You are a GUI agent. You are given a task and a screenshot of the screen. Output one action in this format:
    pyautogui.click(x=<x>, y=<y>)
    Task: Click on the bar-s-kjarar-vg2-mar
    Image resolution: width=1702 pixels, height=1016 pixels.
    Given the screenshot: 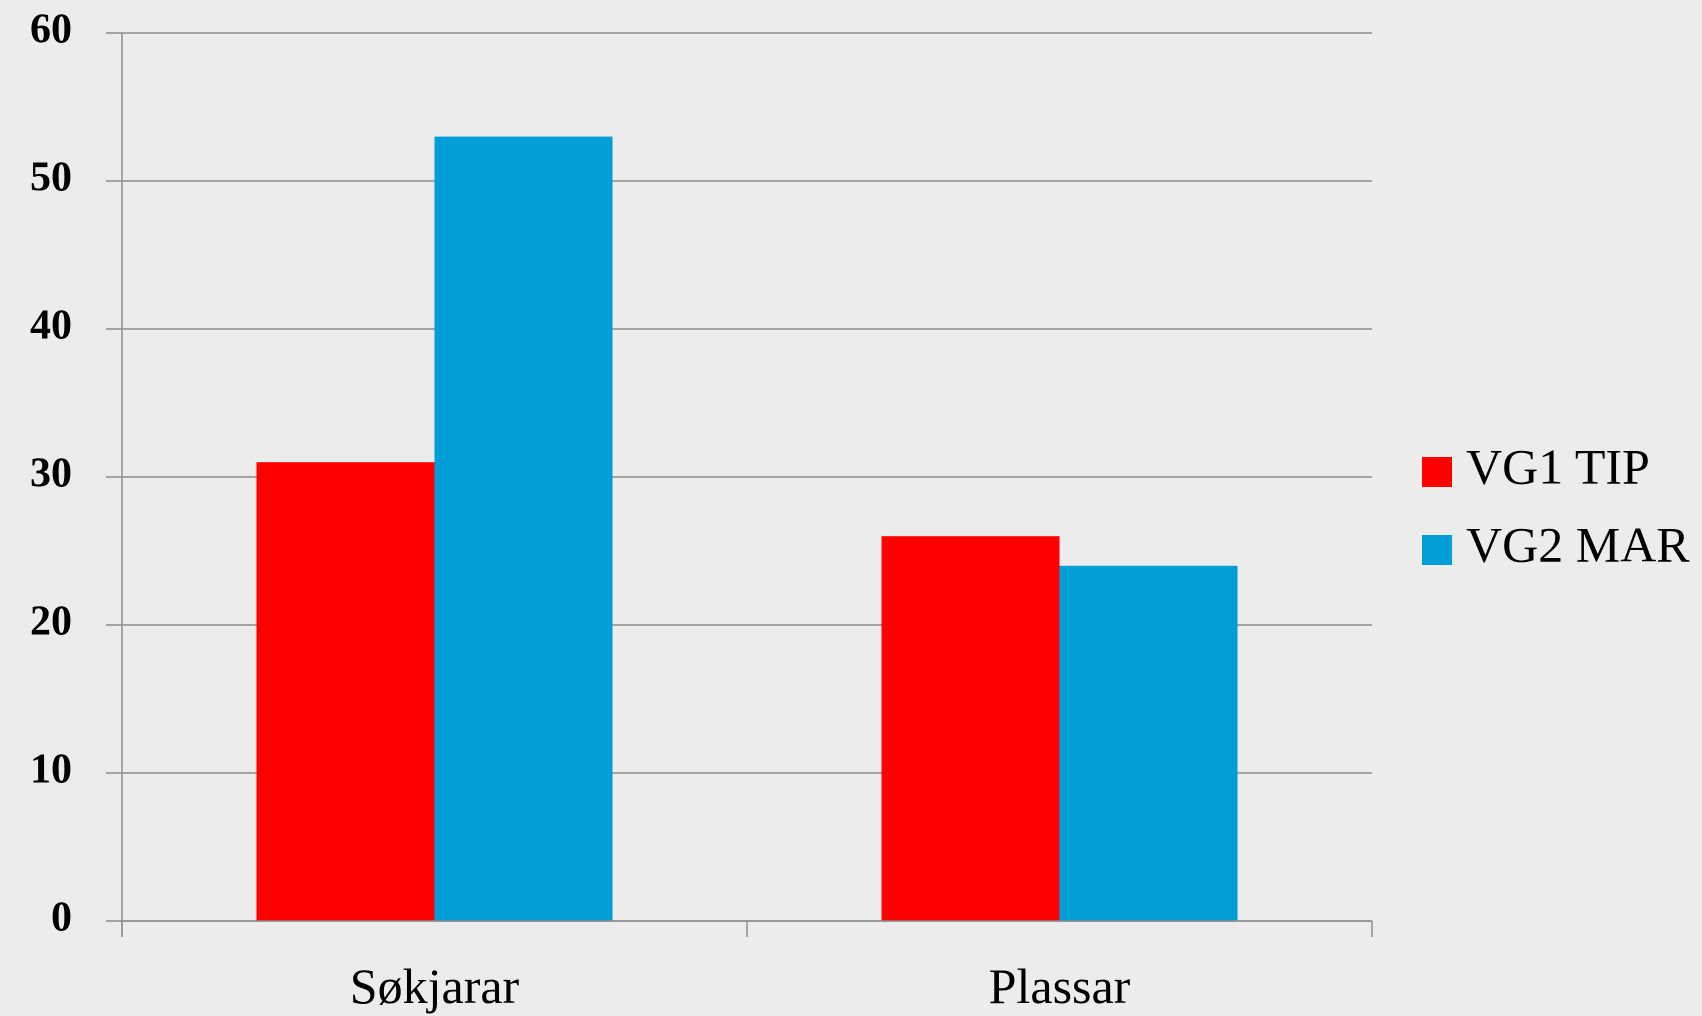 What is the action you would take?
    pyautogui.click(x=523, y=529)
    